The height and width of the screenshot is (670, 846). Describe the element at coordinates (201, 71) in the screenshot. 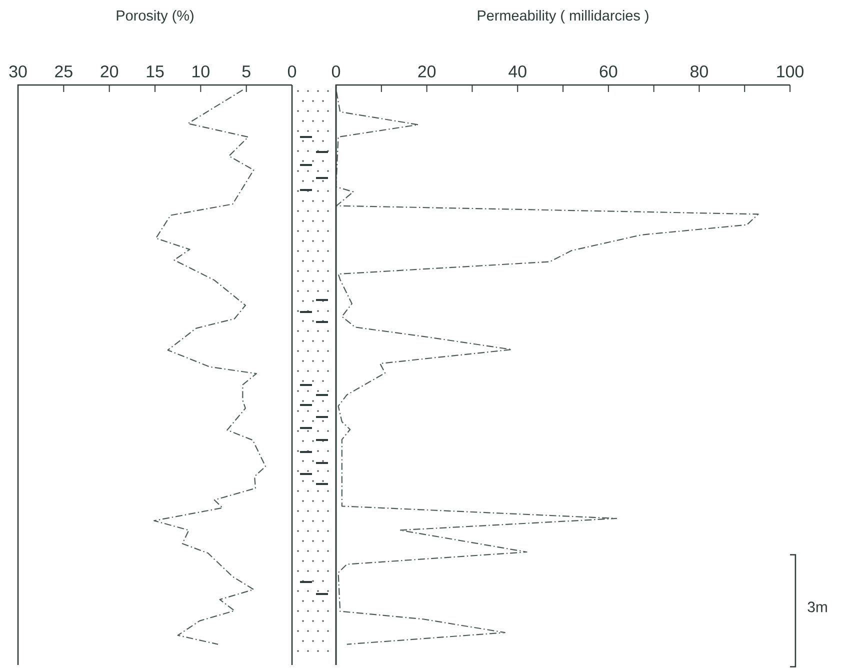

I see `x-tick-label: 10` at that location.